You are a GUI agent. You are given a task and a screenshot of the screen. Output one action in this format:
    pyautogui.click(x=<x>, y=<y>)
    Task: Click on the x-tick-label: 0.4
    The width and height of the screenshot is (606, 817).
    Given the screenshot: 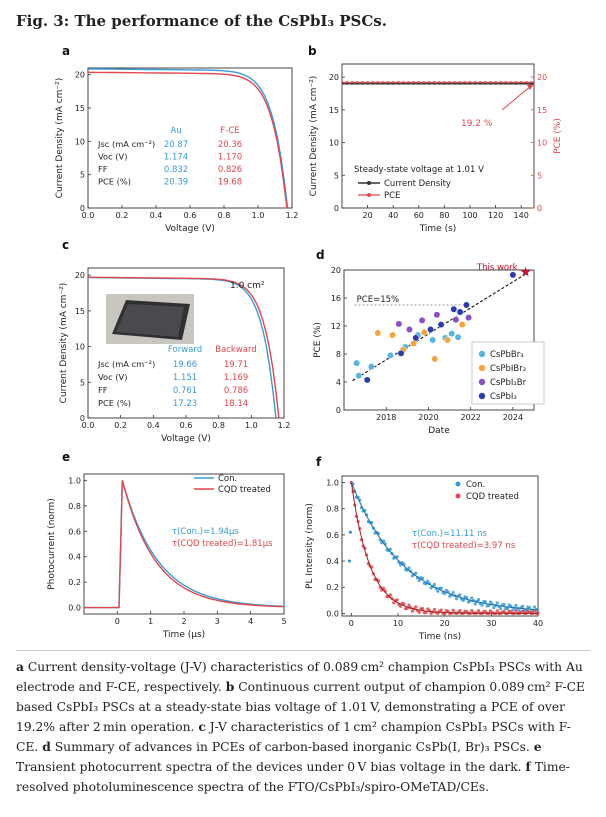 What is the action you would take?
    pyautogui.click(x=153, y=425)
    